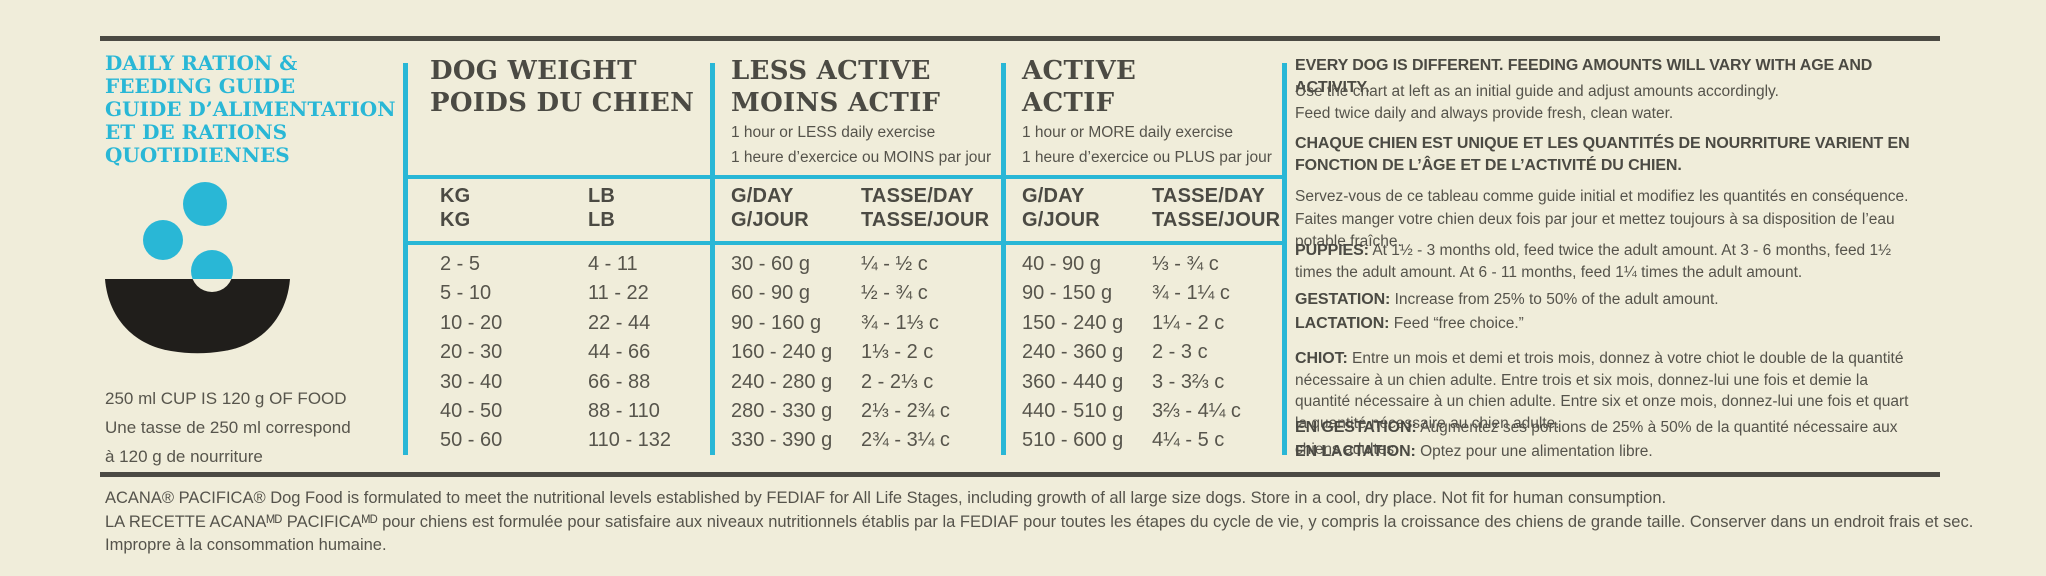  Describe the element at coordinates (776, 322) in the screenshot. I see `grams-value: 90 - 160 g` at that location.